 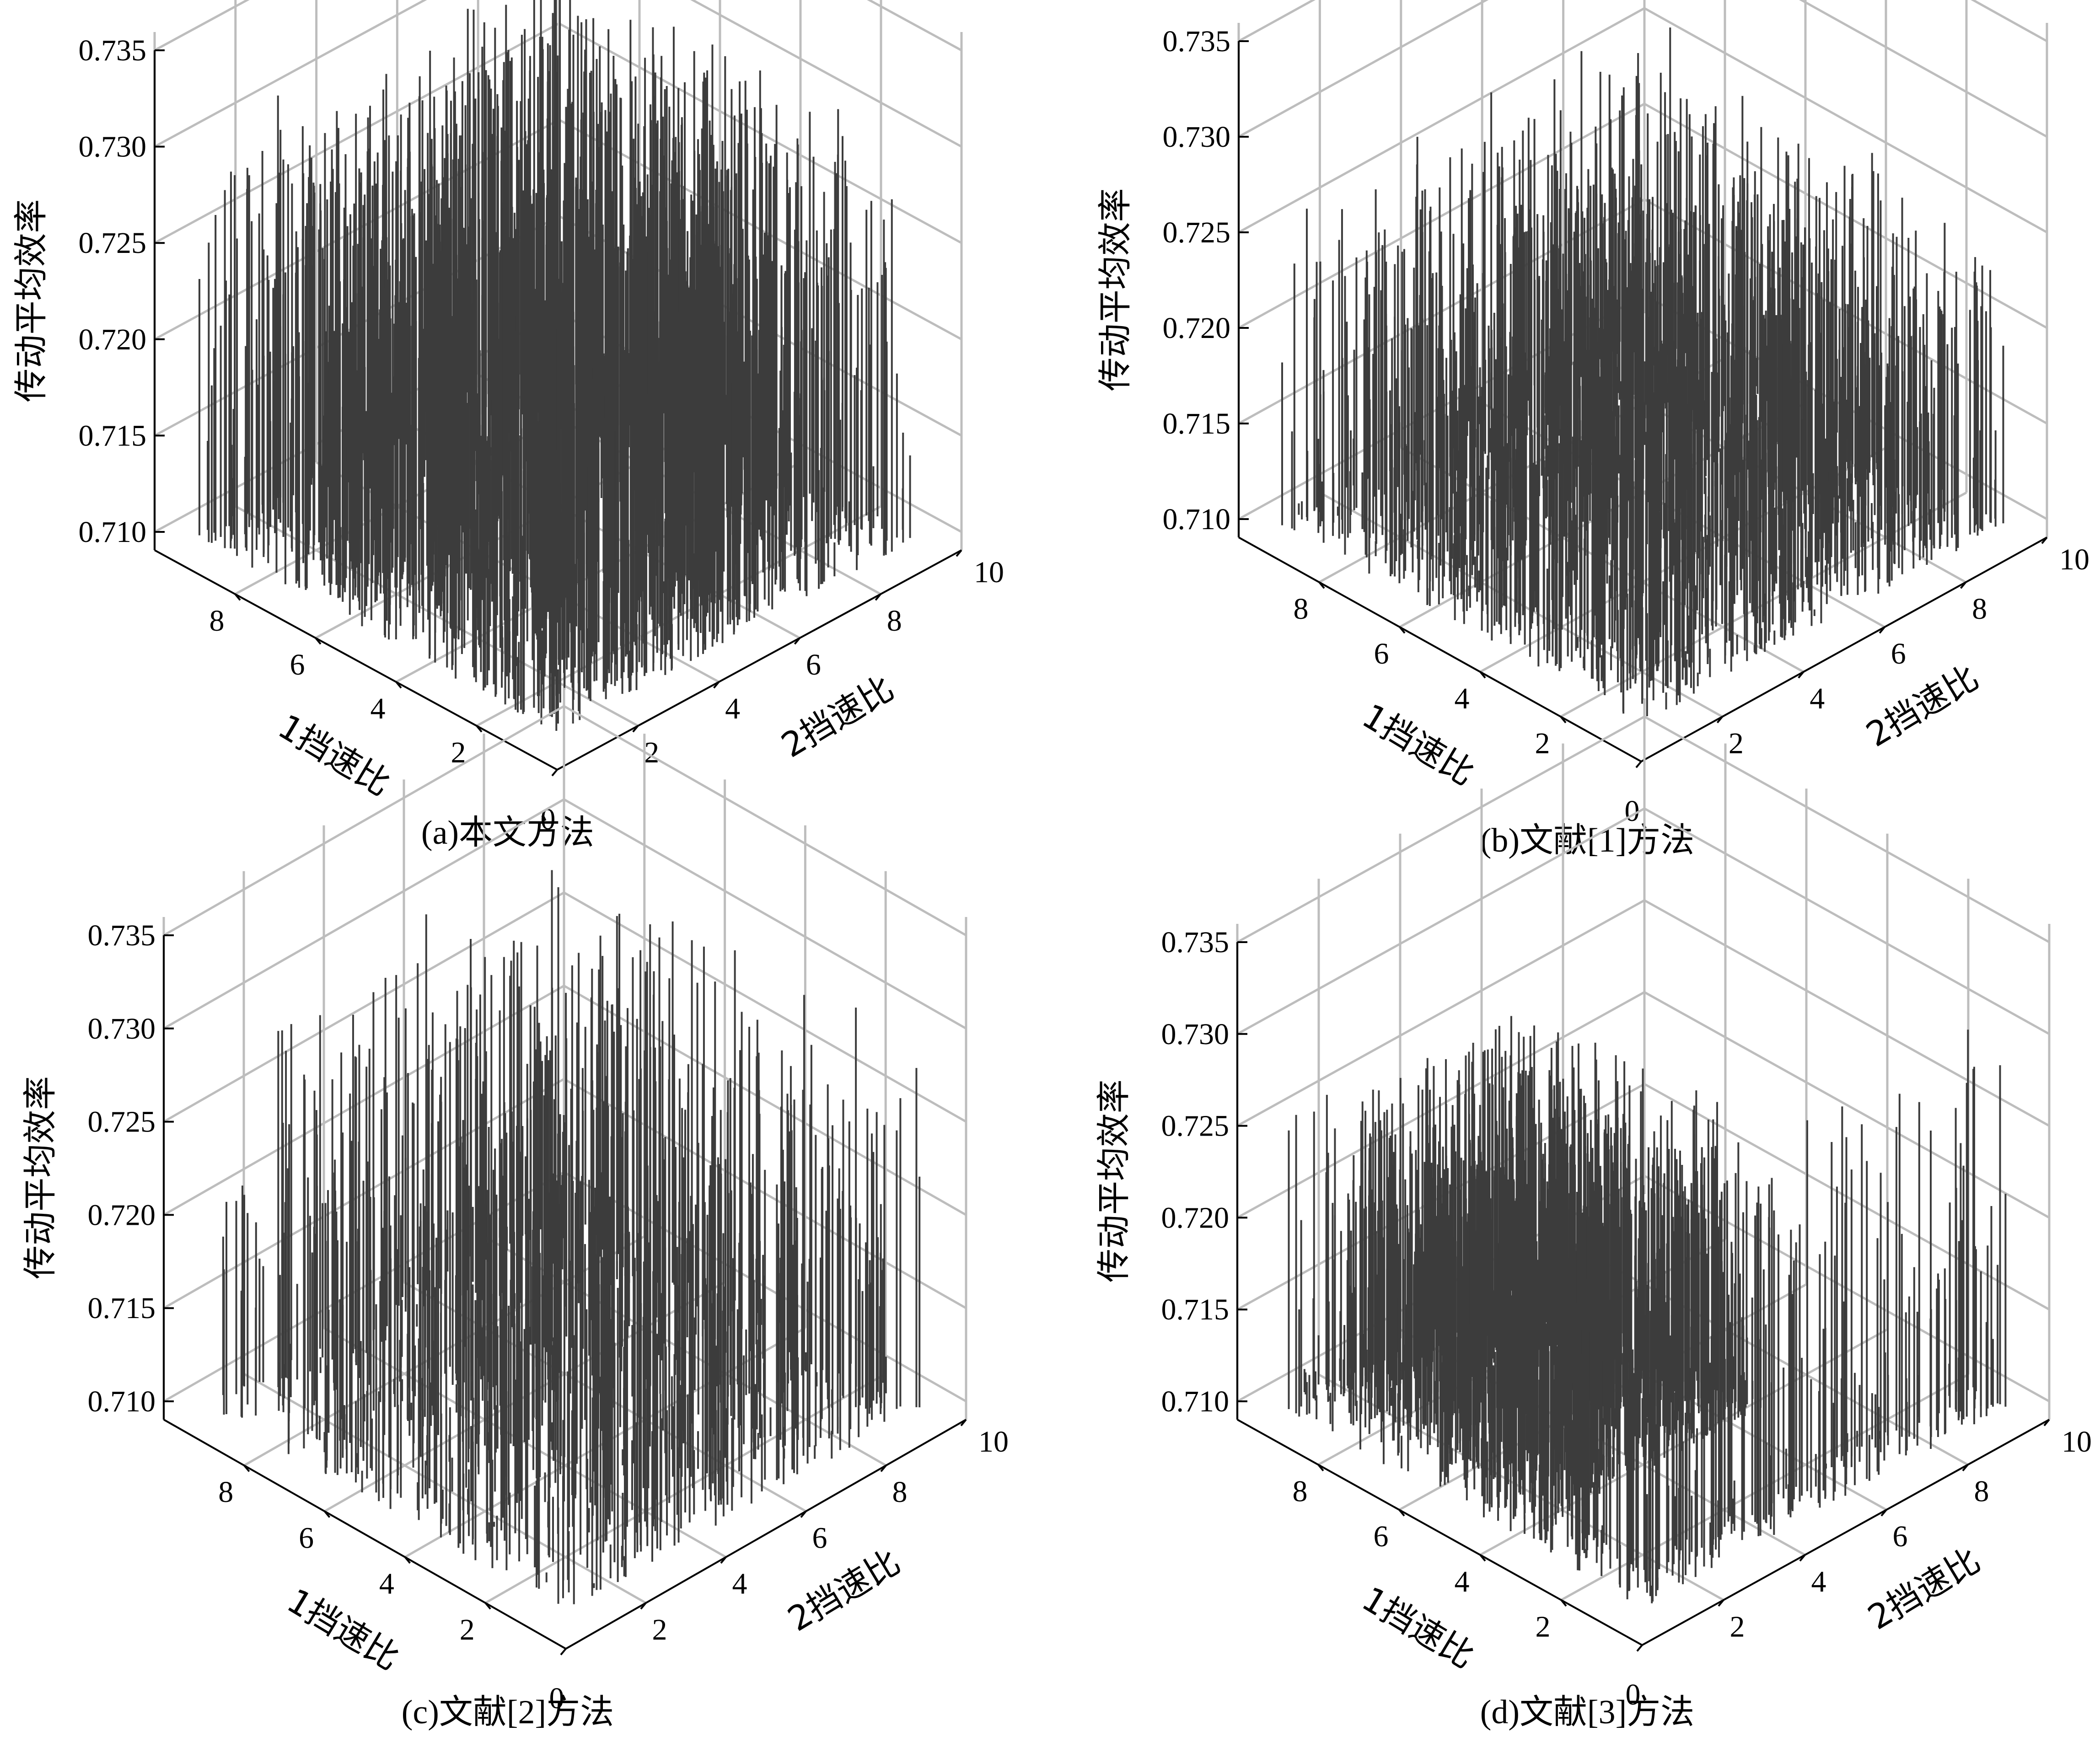 I want to click on subplot-caption: (c)文献[2]方法, so click(x=508, y=1712).